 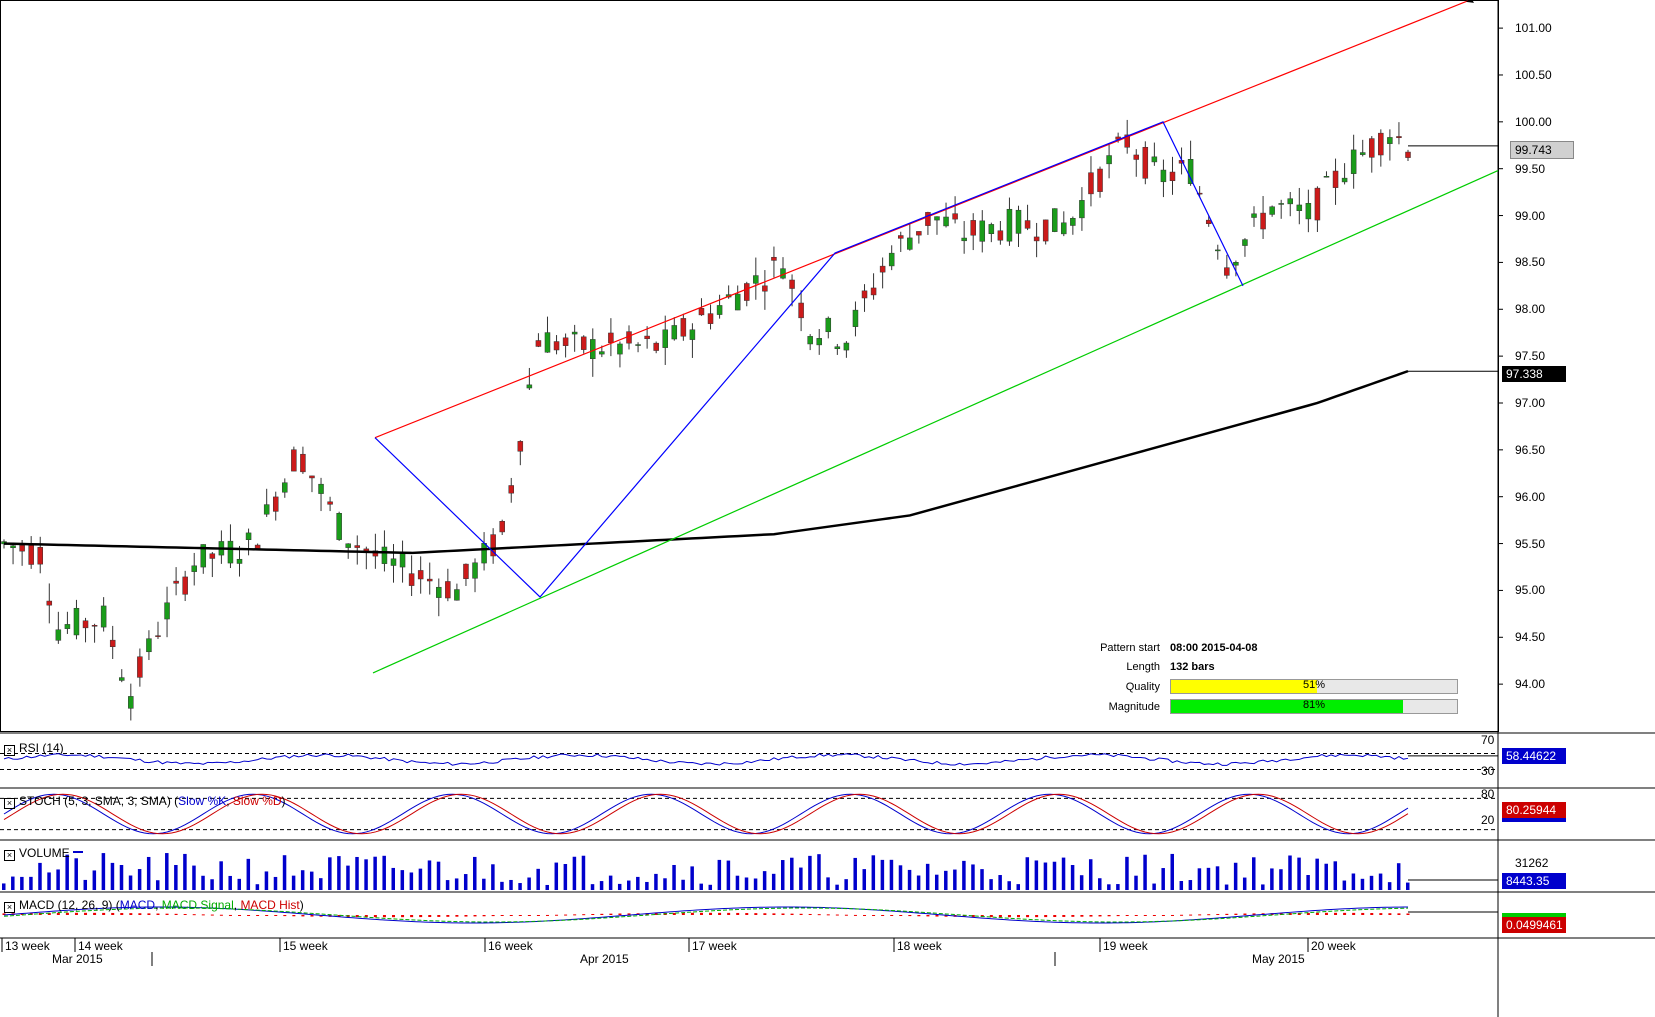 What do you see at coordinates (1530, 543) in the screenshot?
I see `price-tick-label: 95.50` at bounding box center [1530, 543].